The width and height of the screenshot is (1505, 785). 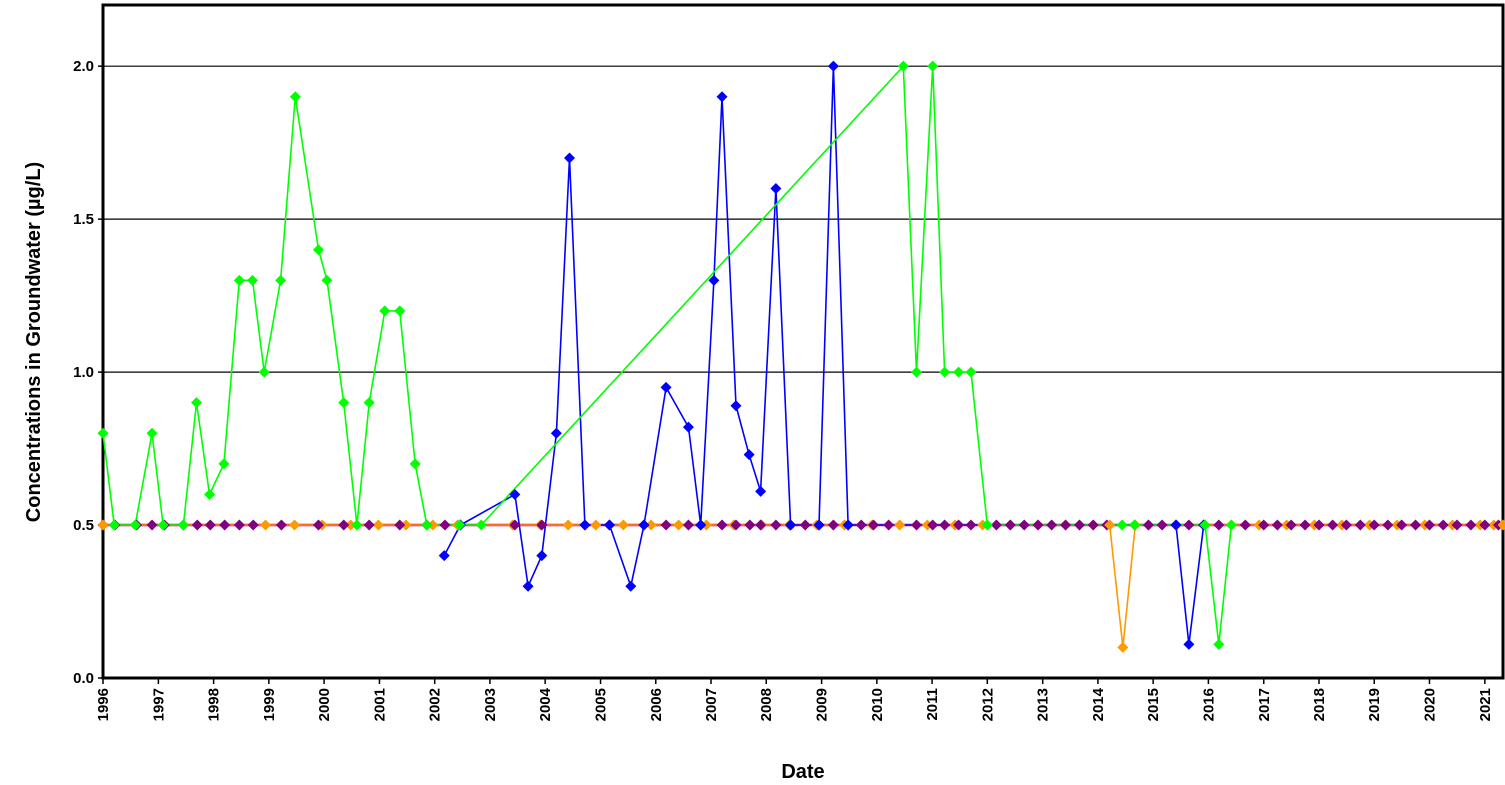 What do you see at coordinates (490, 704) in the screenshot?
I see `x-tick-label: 2003` at bounding box center [490, 704].